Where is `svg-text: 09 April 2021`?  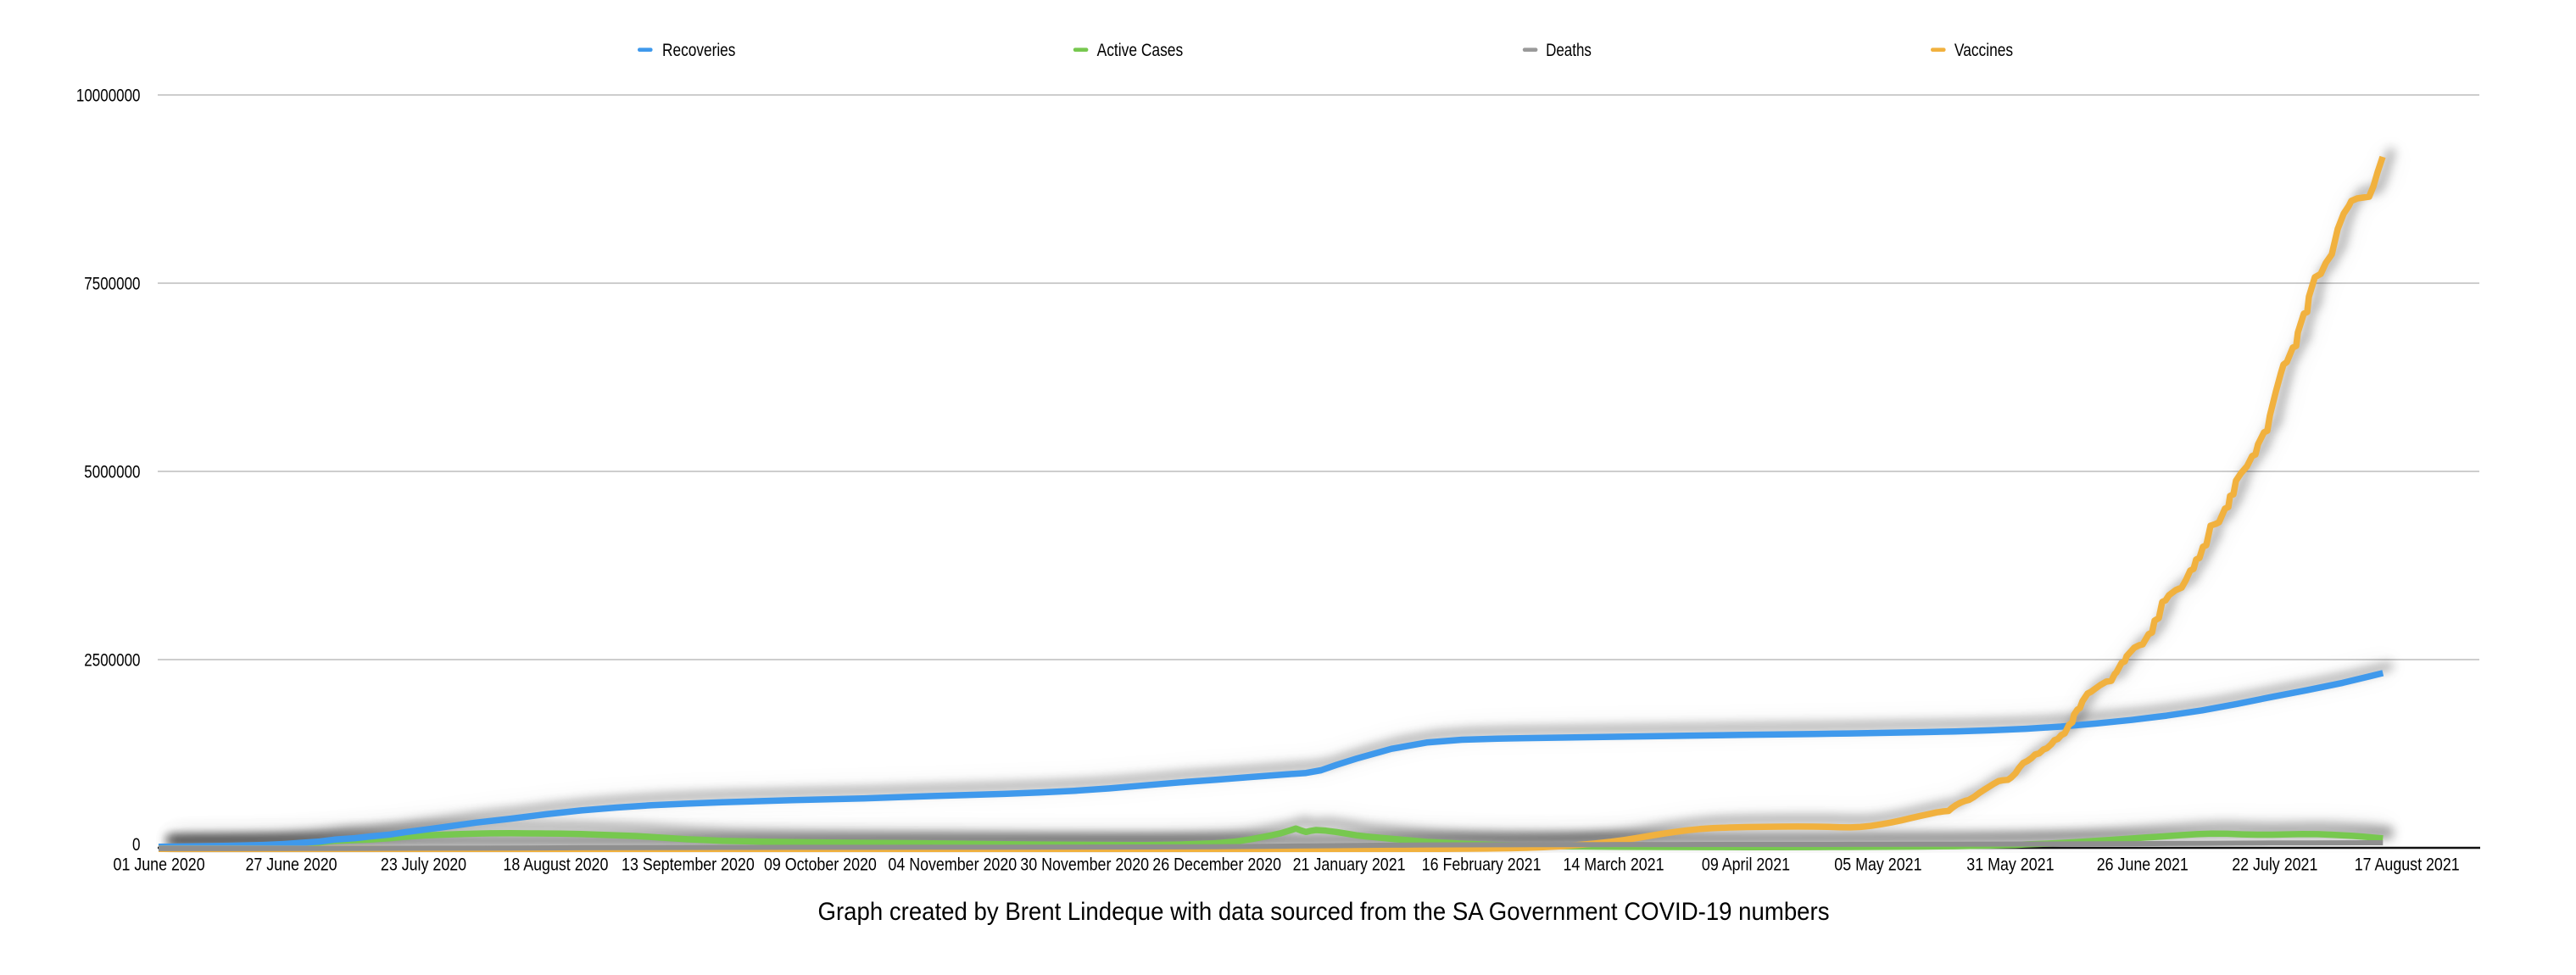 svg-text: 09 April 2021 is located at coordinates (1746, 865).